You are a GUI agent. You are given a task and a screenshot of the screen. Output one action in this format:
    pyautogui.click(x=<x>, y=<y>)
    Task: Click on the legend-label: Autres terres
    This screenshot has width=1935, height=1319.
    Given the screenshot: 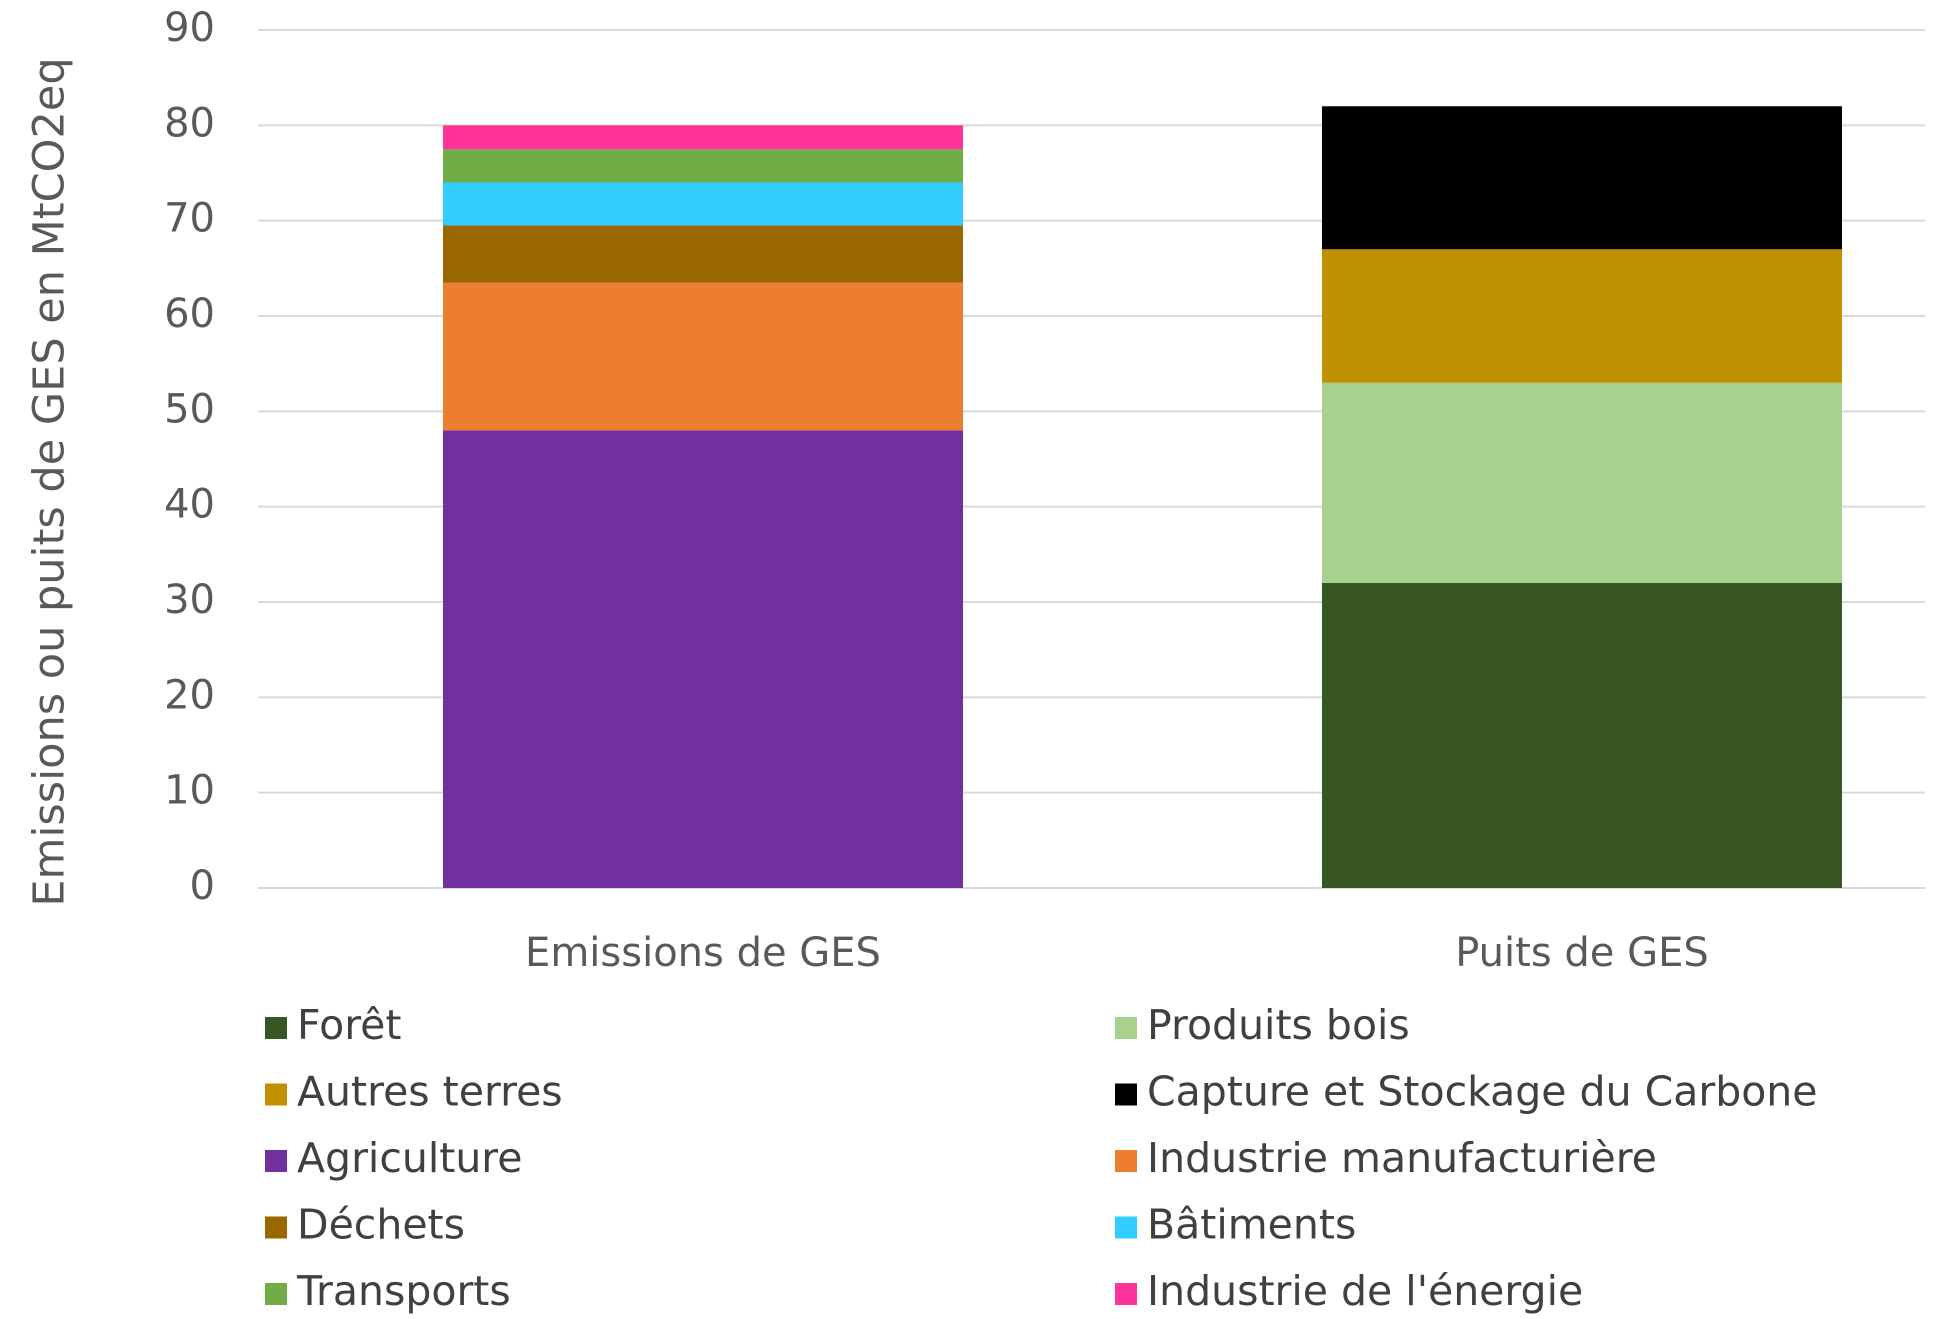 What is the action you would take?
    pyautogui.click(x=430, y=1092)
    